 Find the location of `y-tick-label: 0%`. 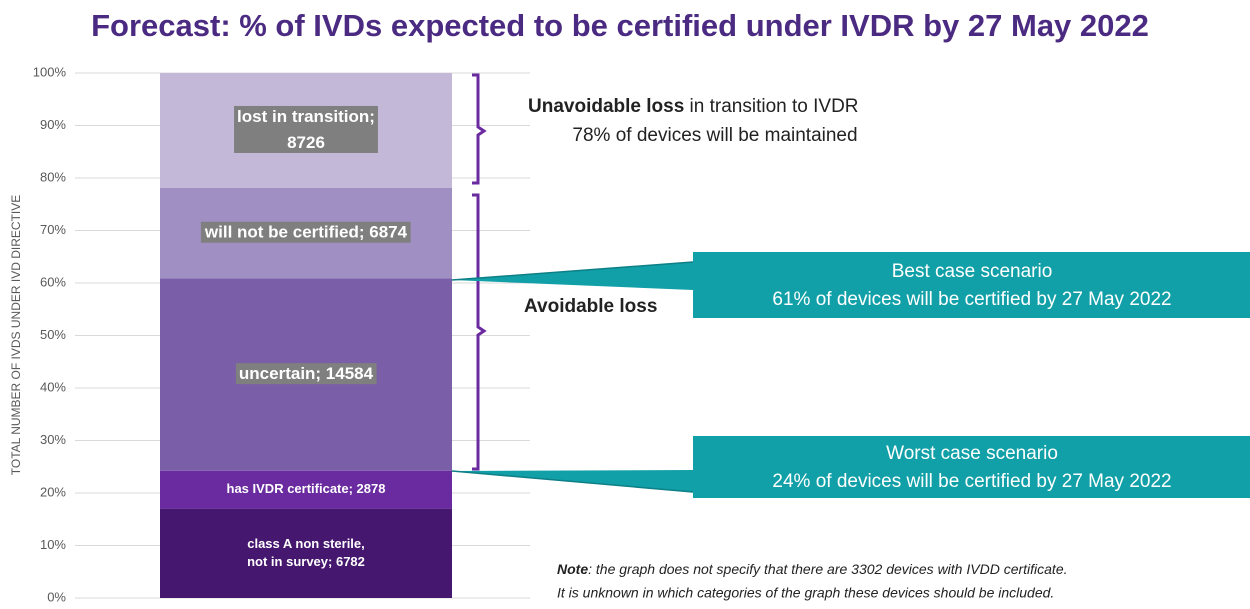

y-tick-label: 0% is located at coordinates (56, 596).